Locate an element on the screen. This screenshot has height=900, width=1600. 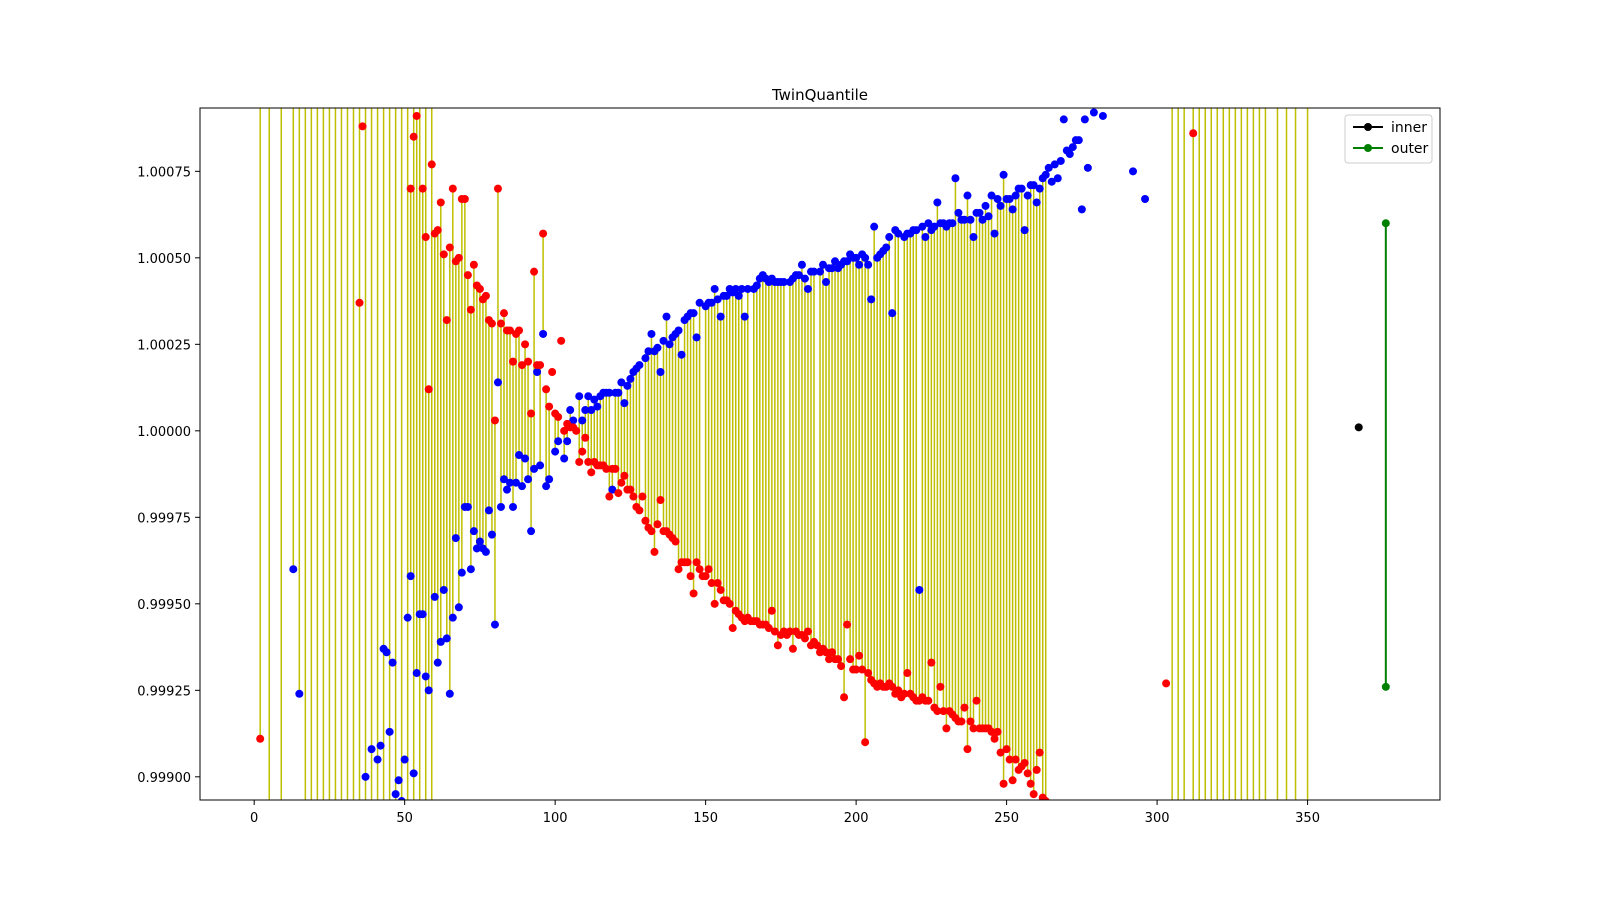
x-tick-label: 300 is located at coordinates (1157, 818).